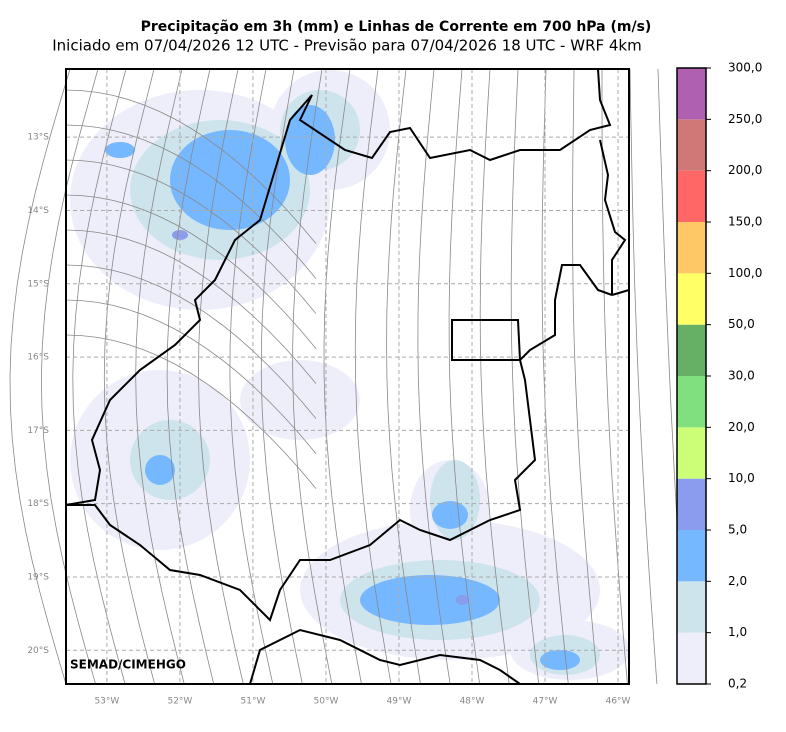 The image size is (786, 732). Describe the element at coordinates (618, 702) in the screenshot. I see `lon-tick-label: 46°W` at that location.